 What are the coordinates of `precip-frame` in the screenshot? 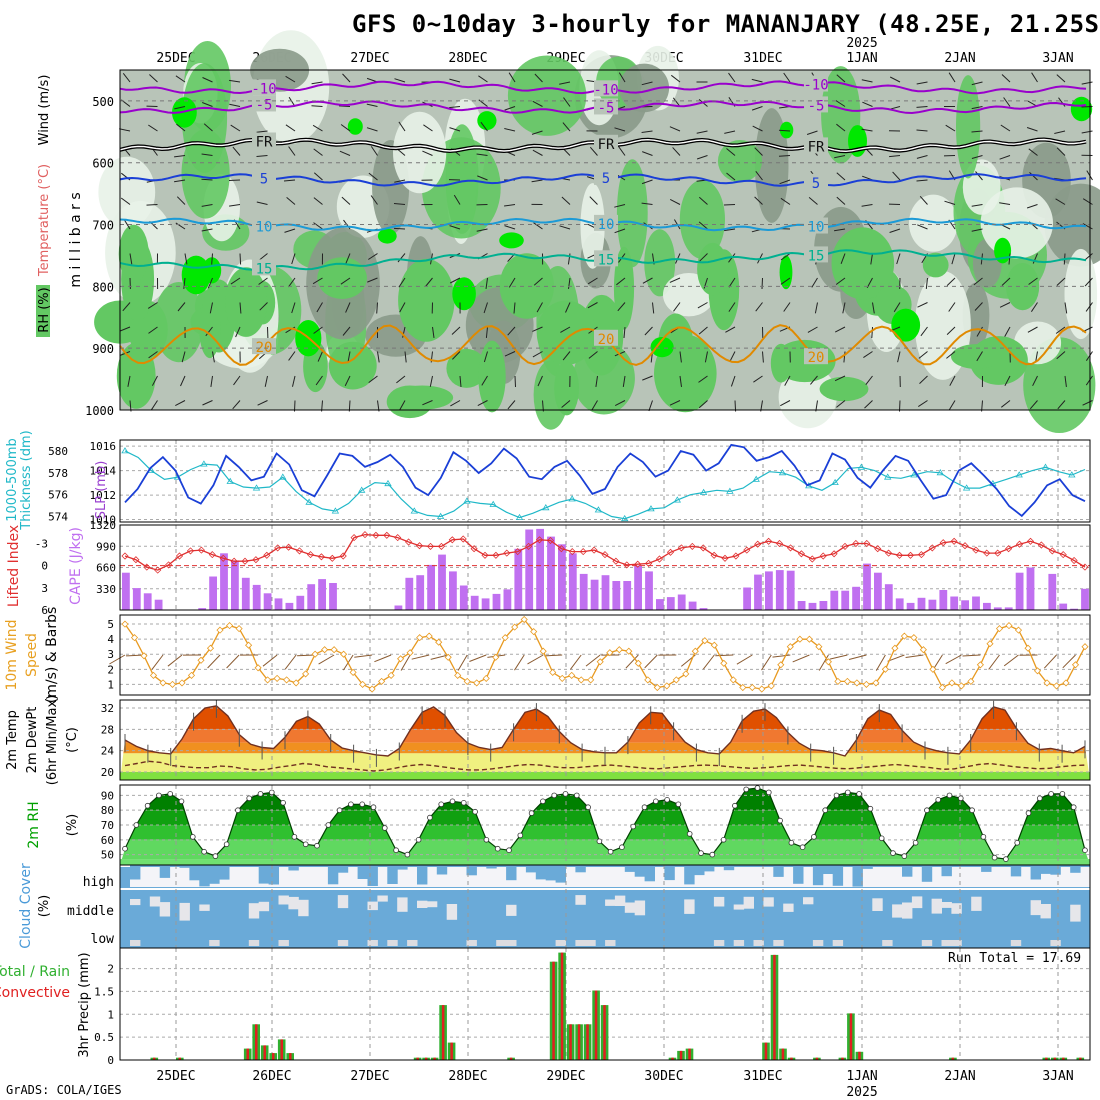 It's located at (605, 1004).